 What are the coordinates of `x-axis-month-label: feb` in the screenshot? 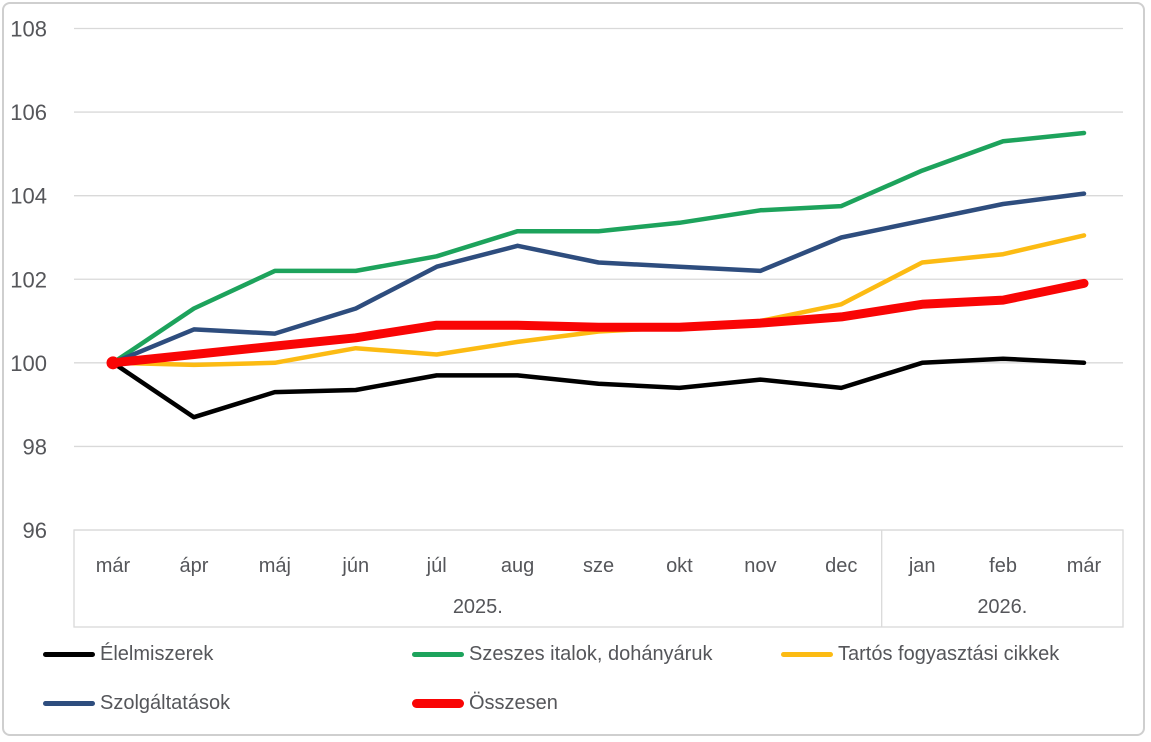 It's located at (1003, 566).